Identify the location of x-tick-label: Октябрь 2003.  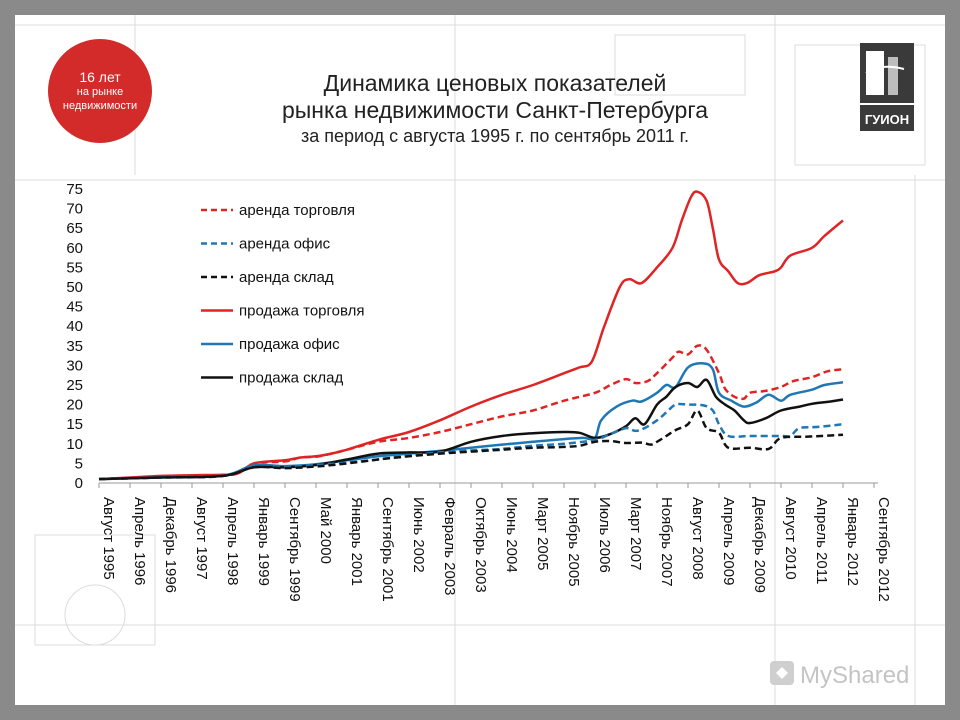
(480, 545).